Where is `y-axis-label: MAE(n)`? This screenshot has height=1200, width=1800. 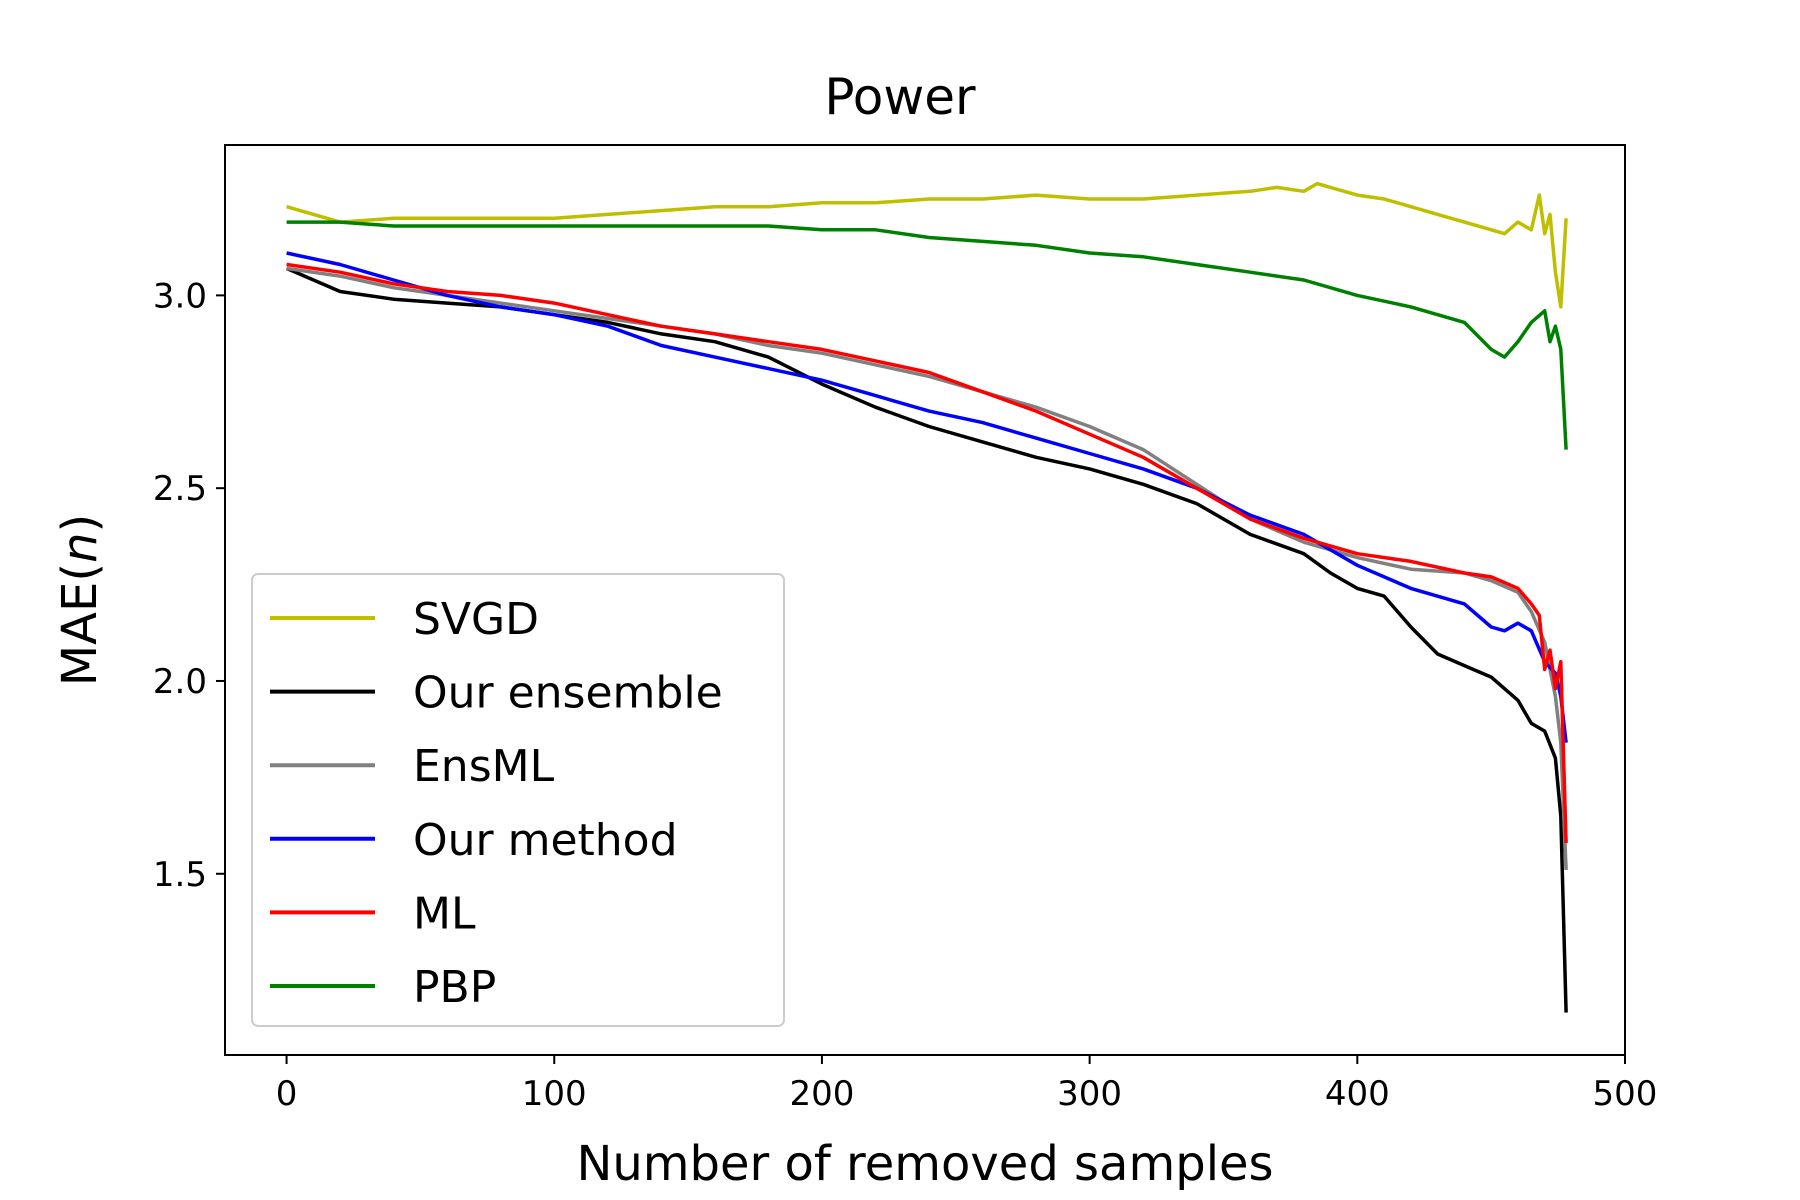 y-axis-label: MAE(n) is located at coordinates (80, 600).